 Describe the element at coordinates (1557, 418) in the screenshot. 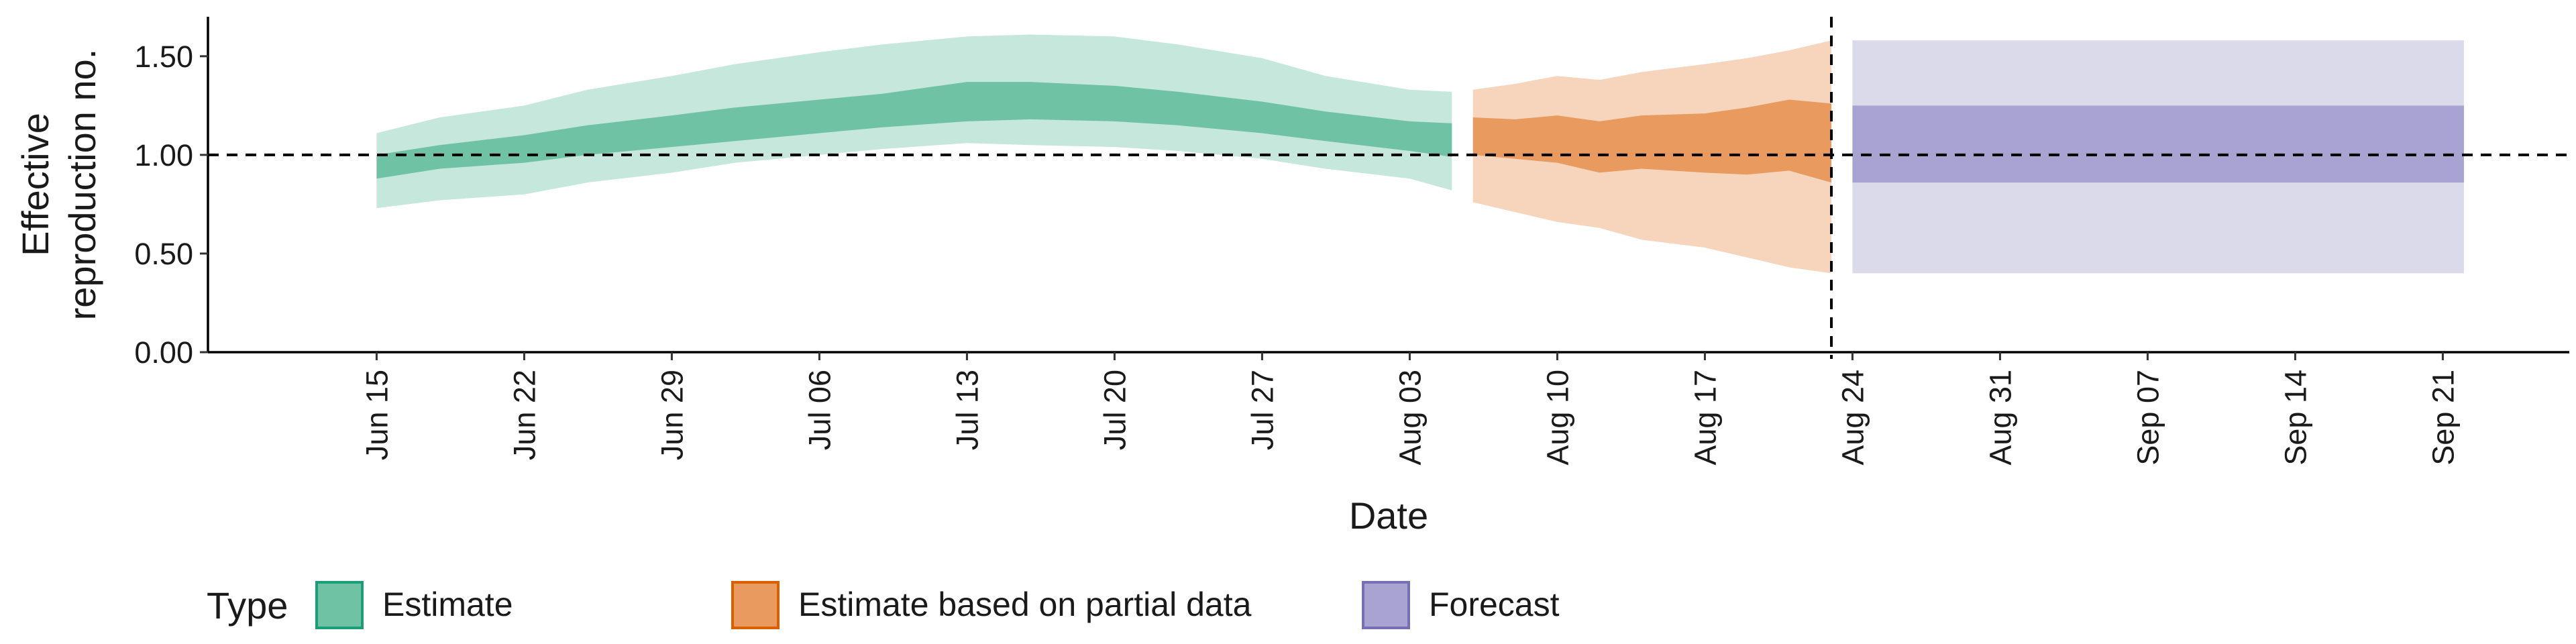

I see `x-tick-label: Aug 10` at that location.